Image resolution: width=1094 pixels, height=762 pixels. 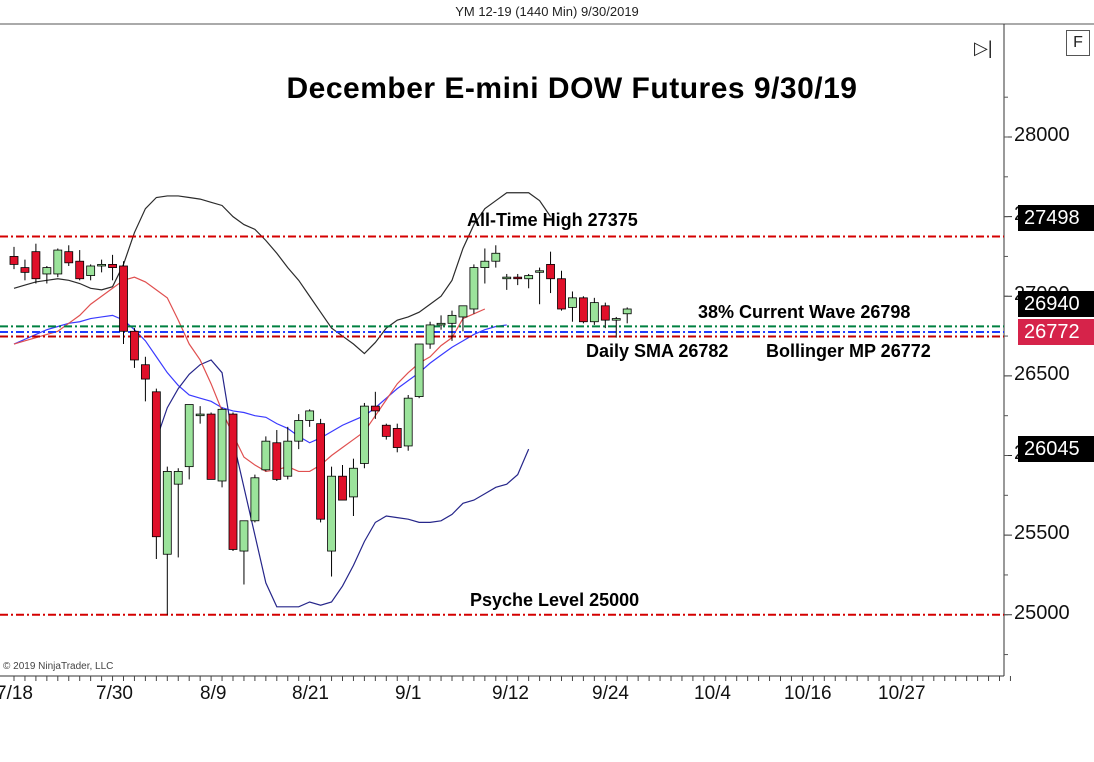 What do you see at coordinates (1008, 376) in the screenshot?
I see `y-tick-marks` at bounding box center [1008, 376].